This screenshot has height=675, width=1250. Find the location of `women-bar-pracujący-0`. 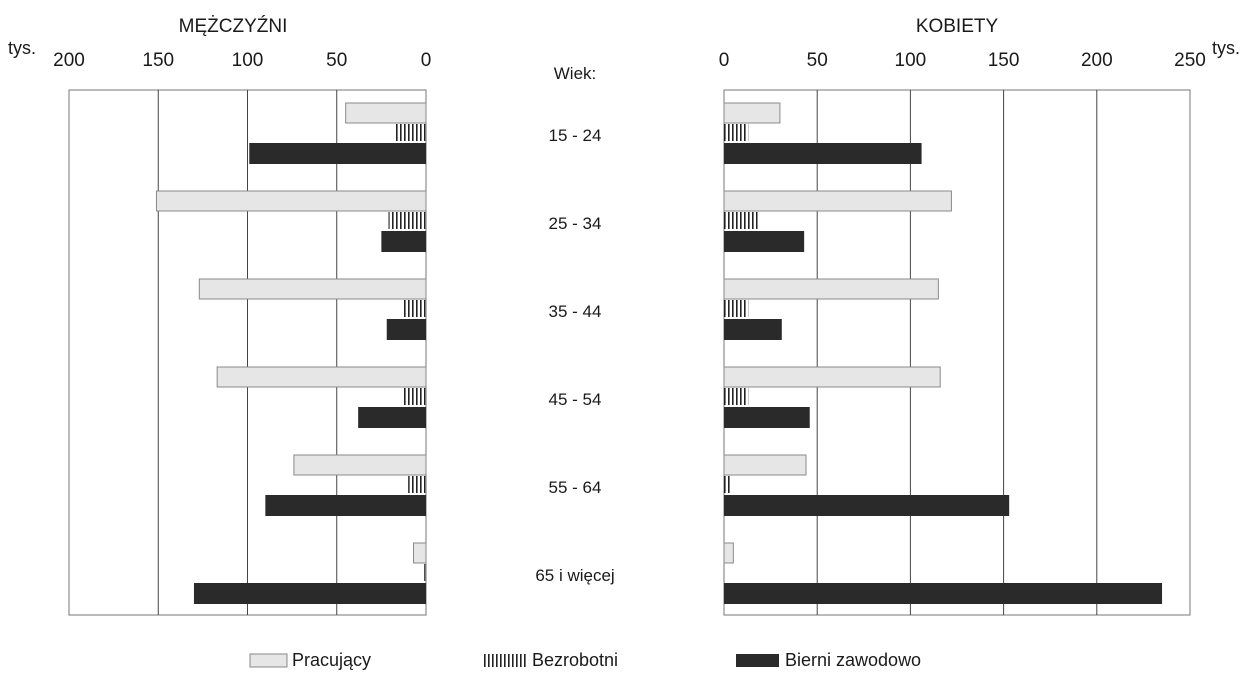

women-bar-pracujący-0 is located at coordinates (752, 113).